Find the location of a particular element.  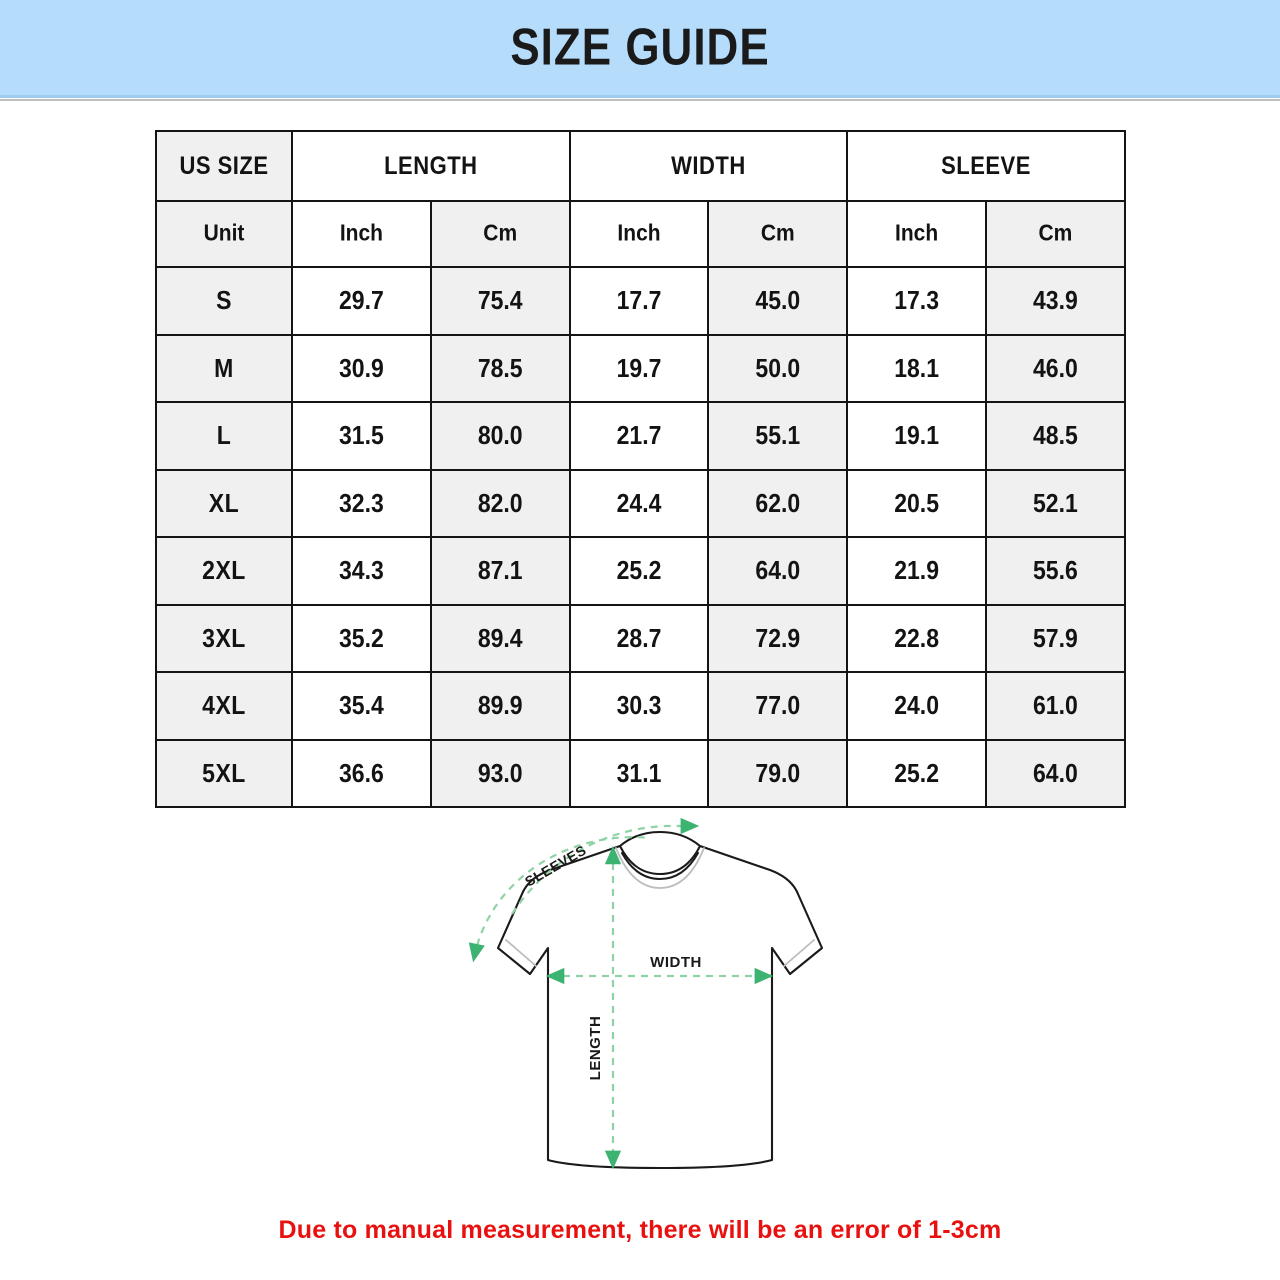

cell-width-cm: 45.0 is located at coordinates (778, 301).